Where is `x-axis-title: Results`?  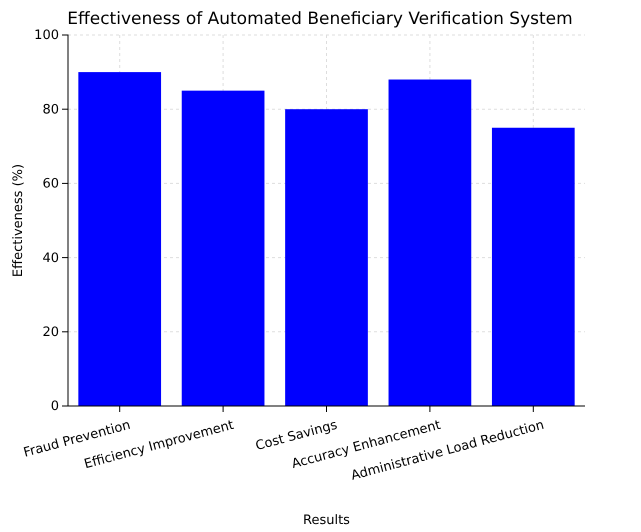 x-axis-title: Results is located at coordinates (326, 520).